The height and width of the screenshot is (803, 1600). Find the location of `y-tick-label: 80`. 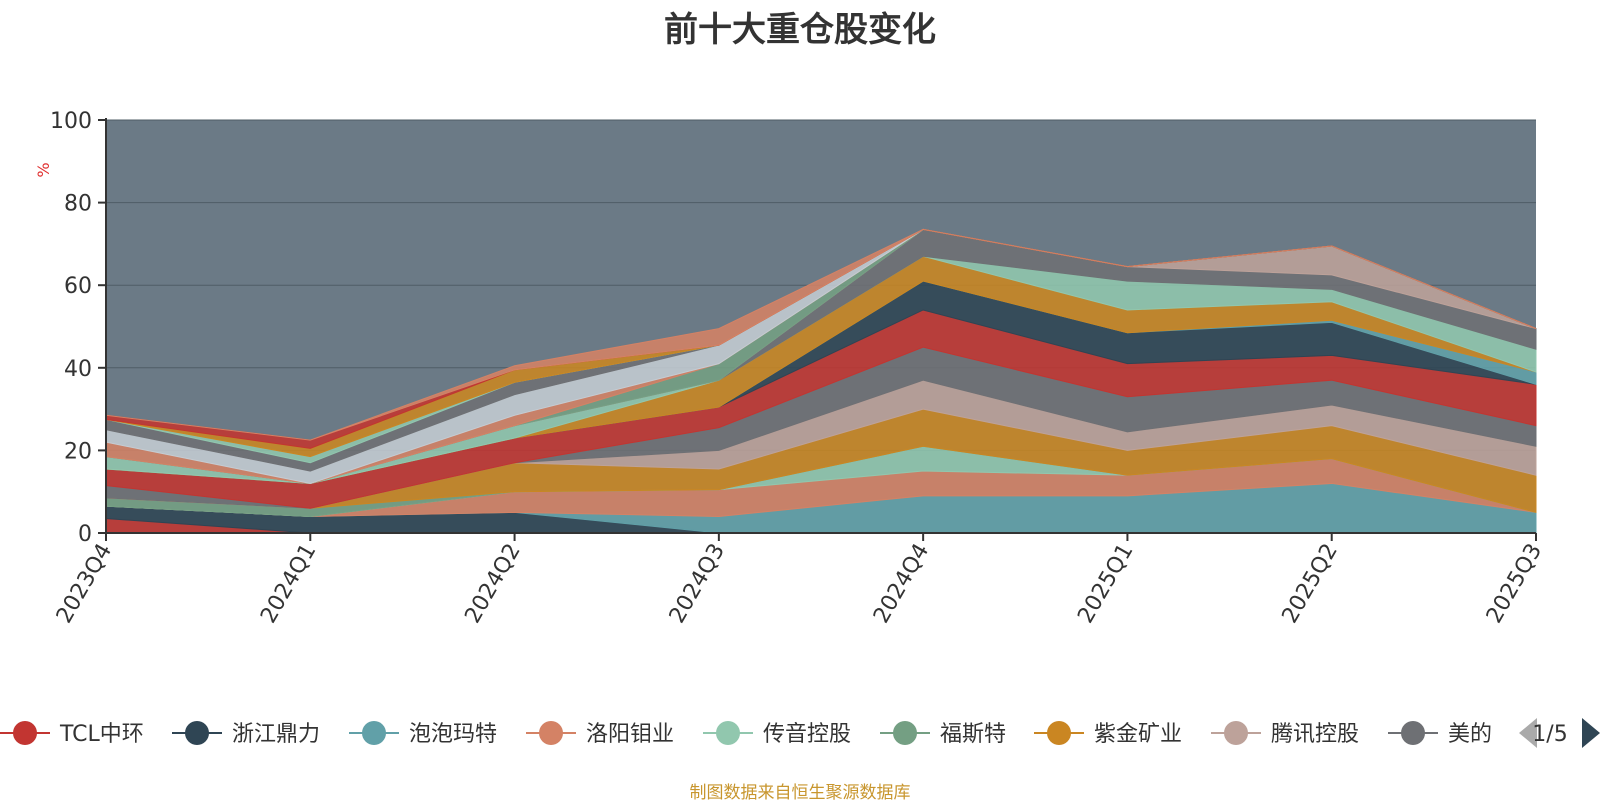

y-tick-label: 80 is located at coordinates (78, 204).